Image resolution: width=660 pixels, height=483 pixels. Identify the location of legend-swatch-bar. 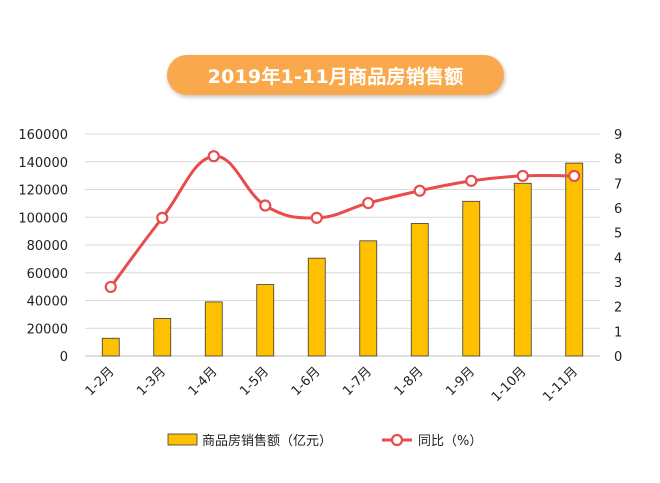
(182, 439).